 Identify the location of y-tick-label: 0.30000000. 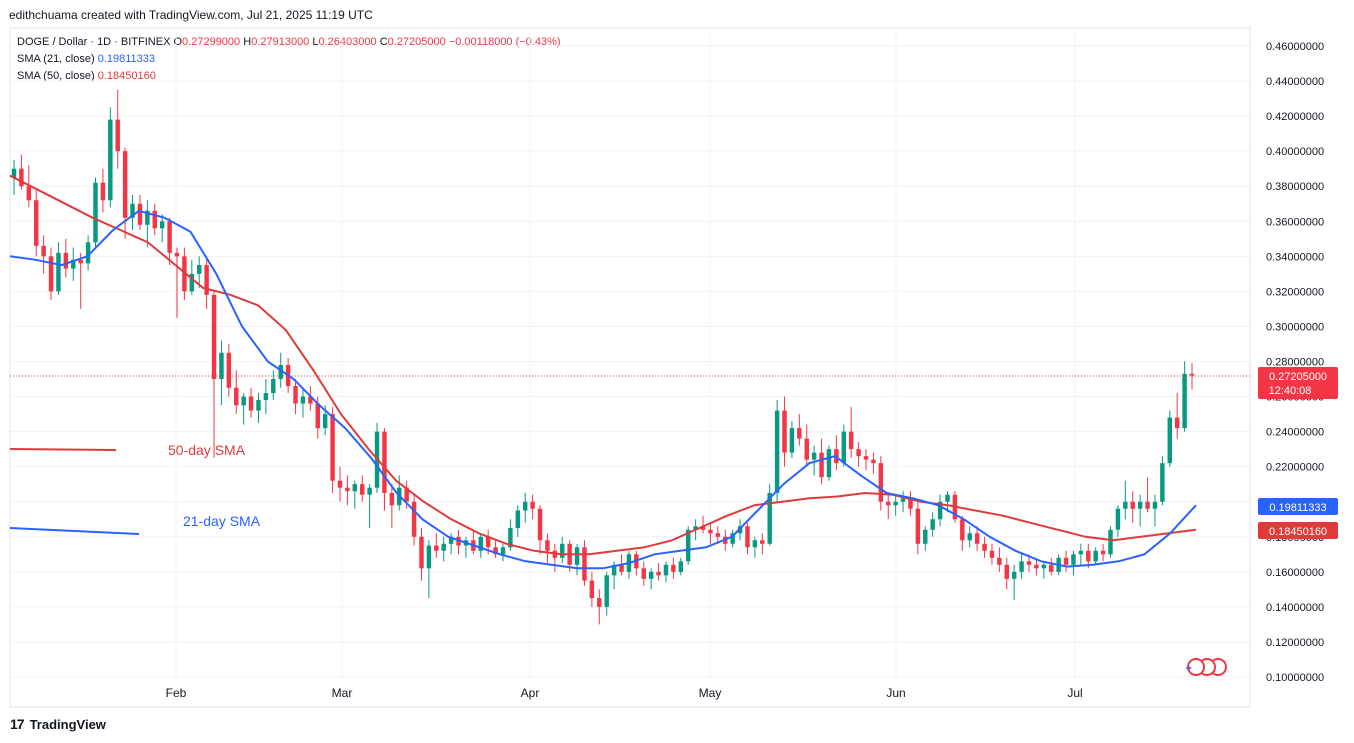
(1295, 327).